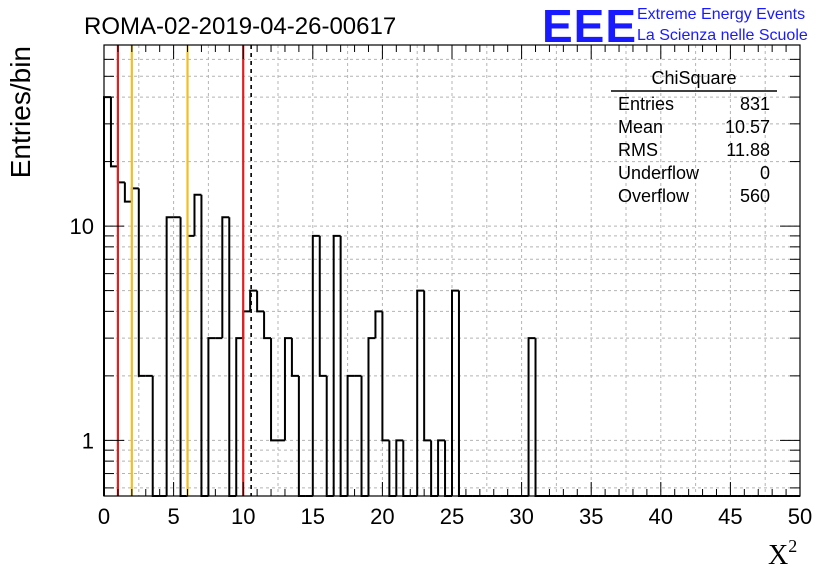 The width and height of the screenshot is (836, 572). I want to click on stats-label: RMS, so click(638, 150).